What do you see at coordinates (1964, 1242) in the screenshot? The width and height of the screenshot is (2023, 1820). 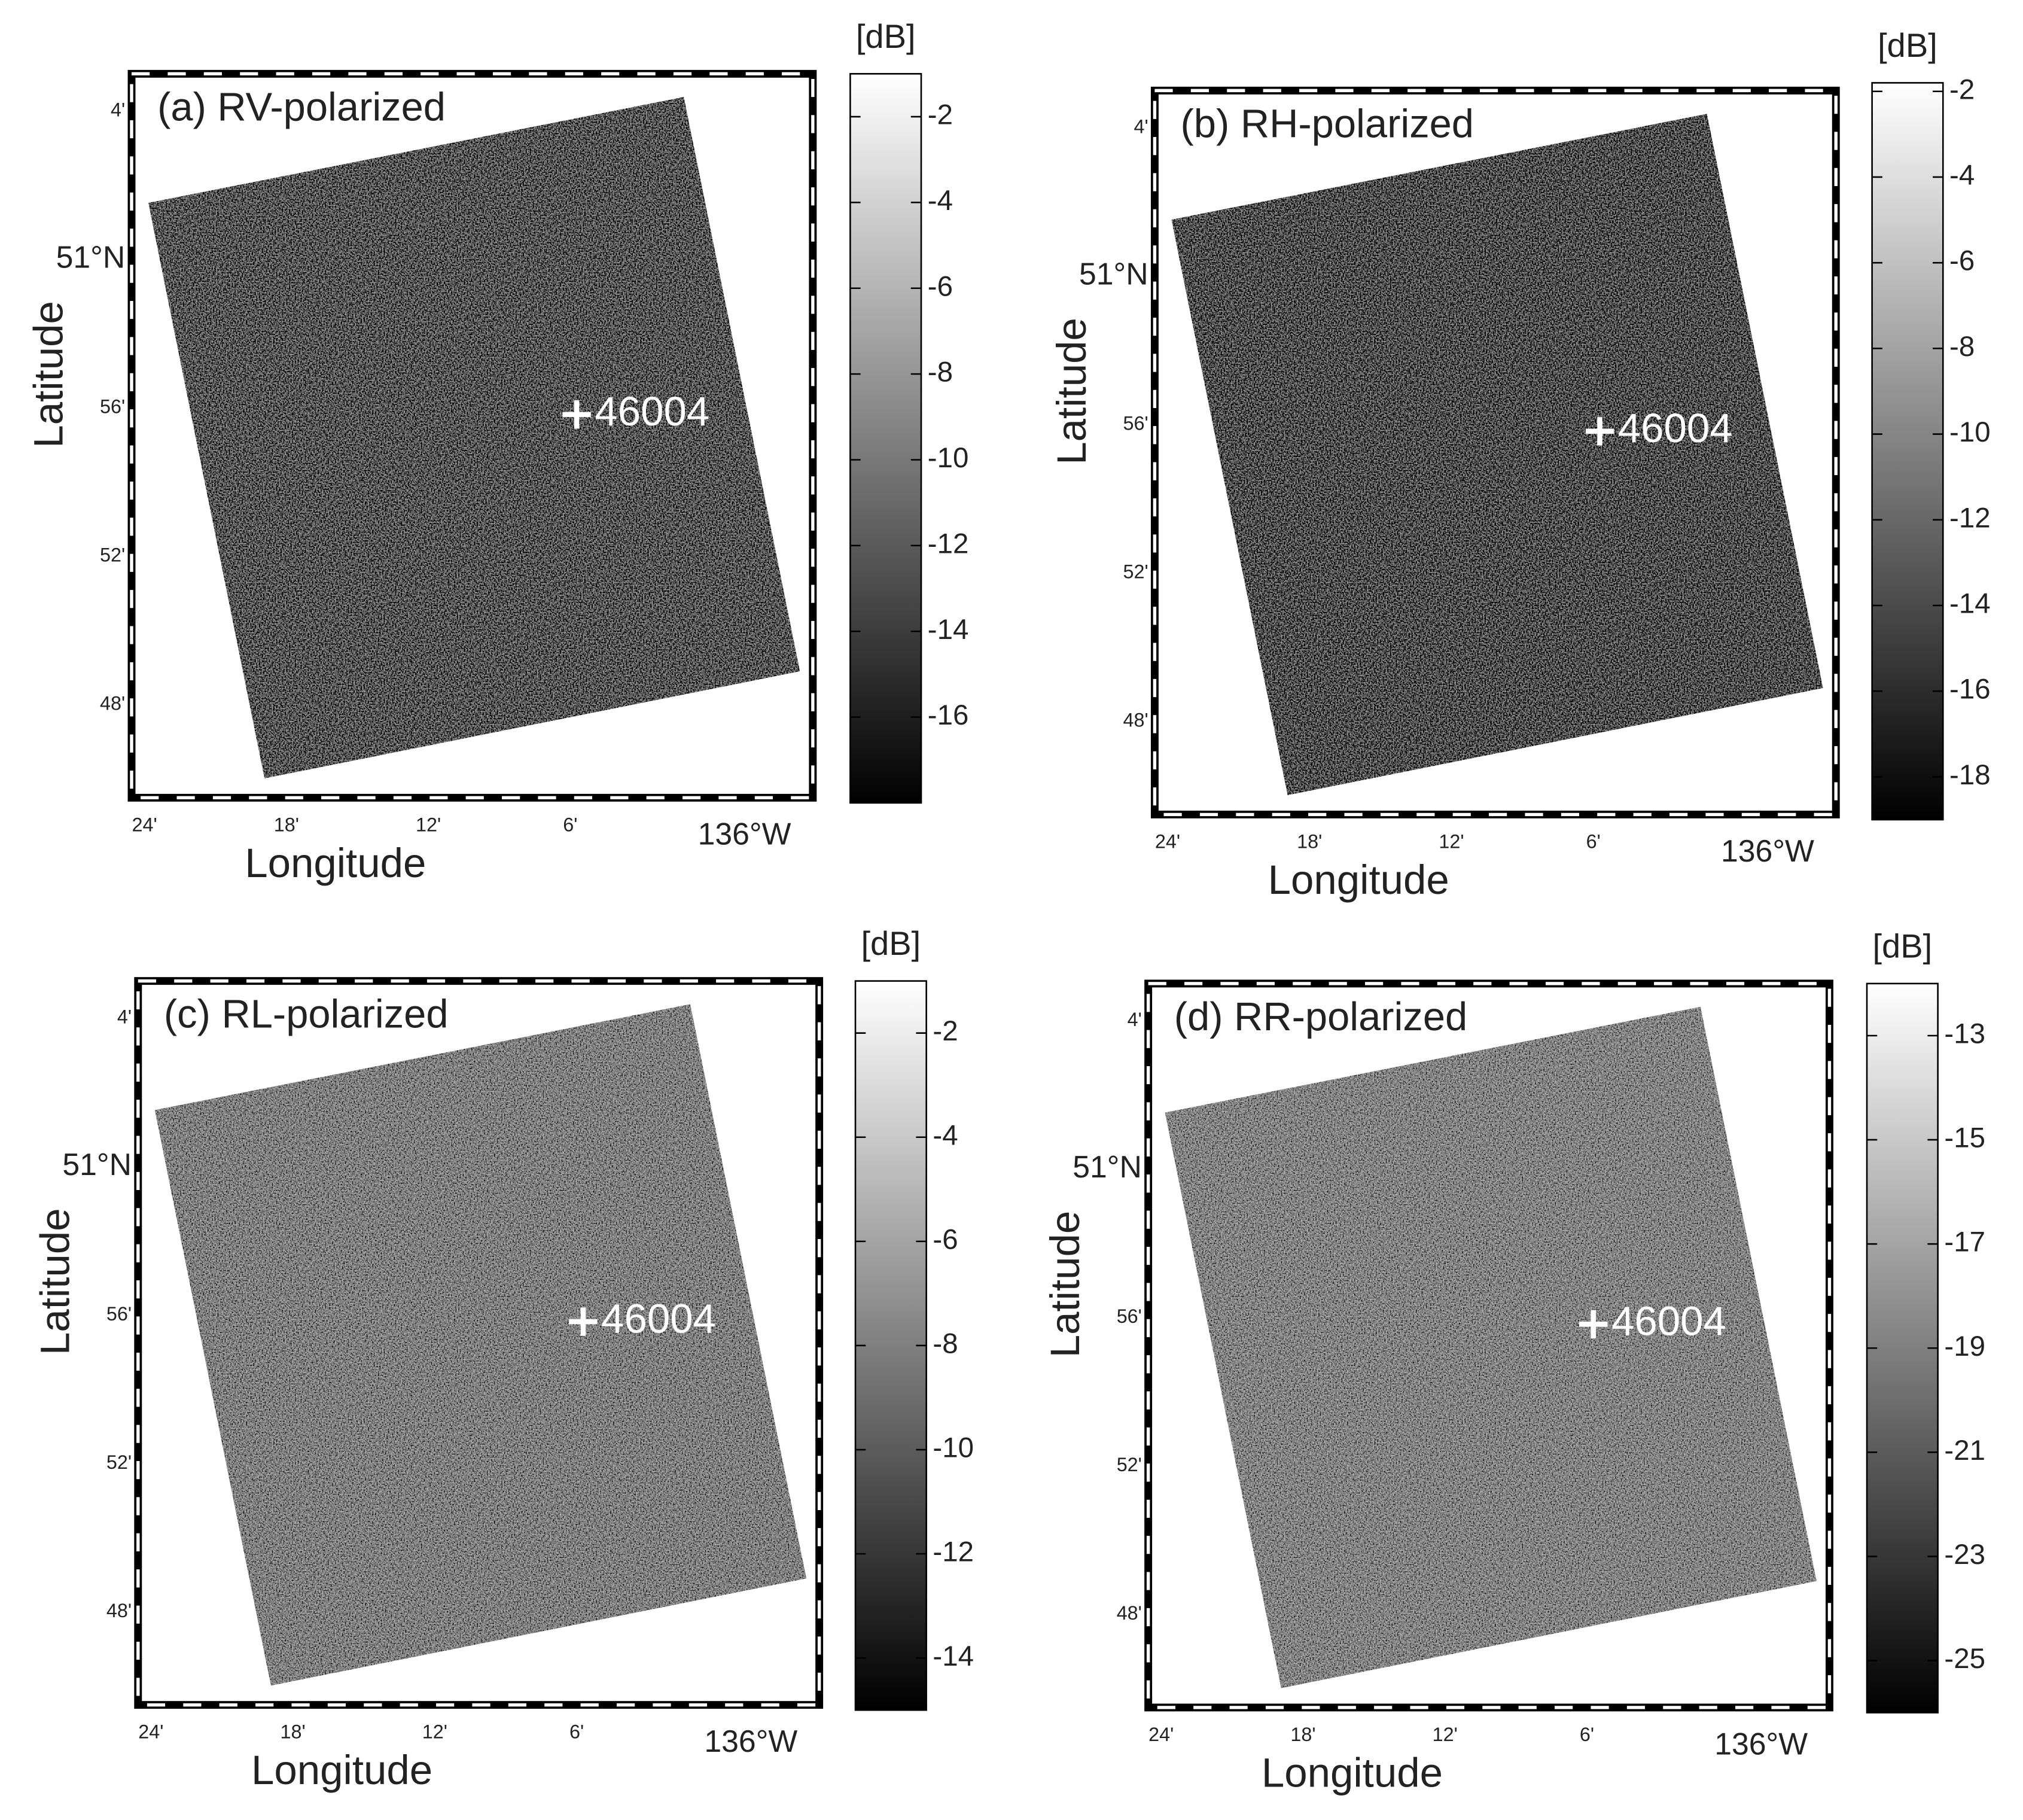 I see `colorbar-tick-label: -17` at bounding box center [1964, 1242].